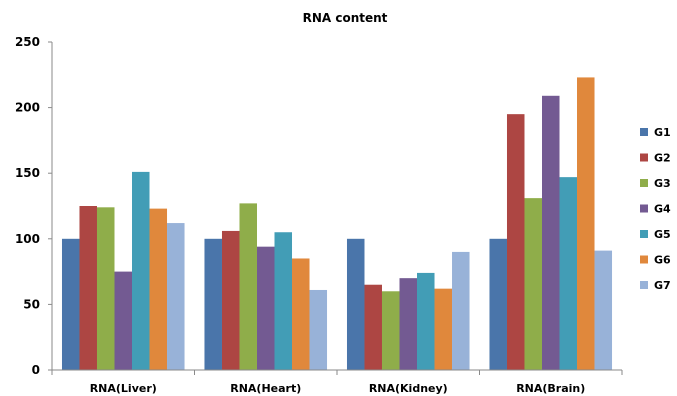 The image size is (677, 396). What do you see at coordinates (408, 388) in the screenshot?
I see `x-category-label: RNA(Kidney)` at bounding box center [408, 388].